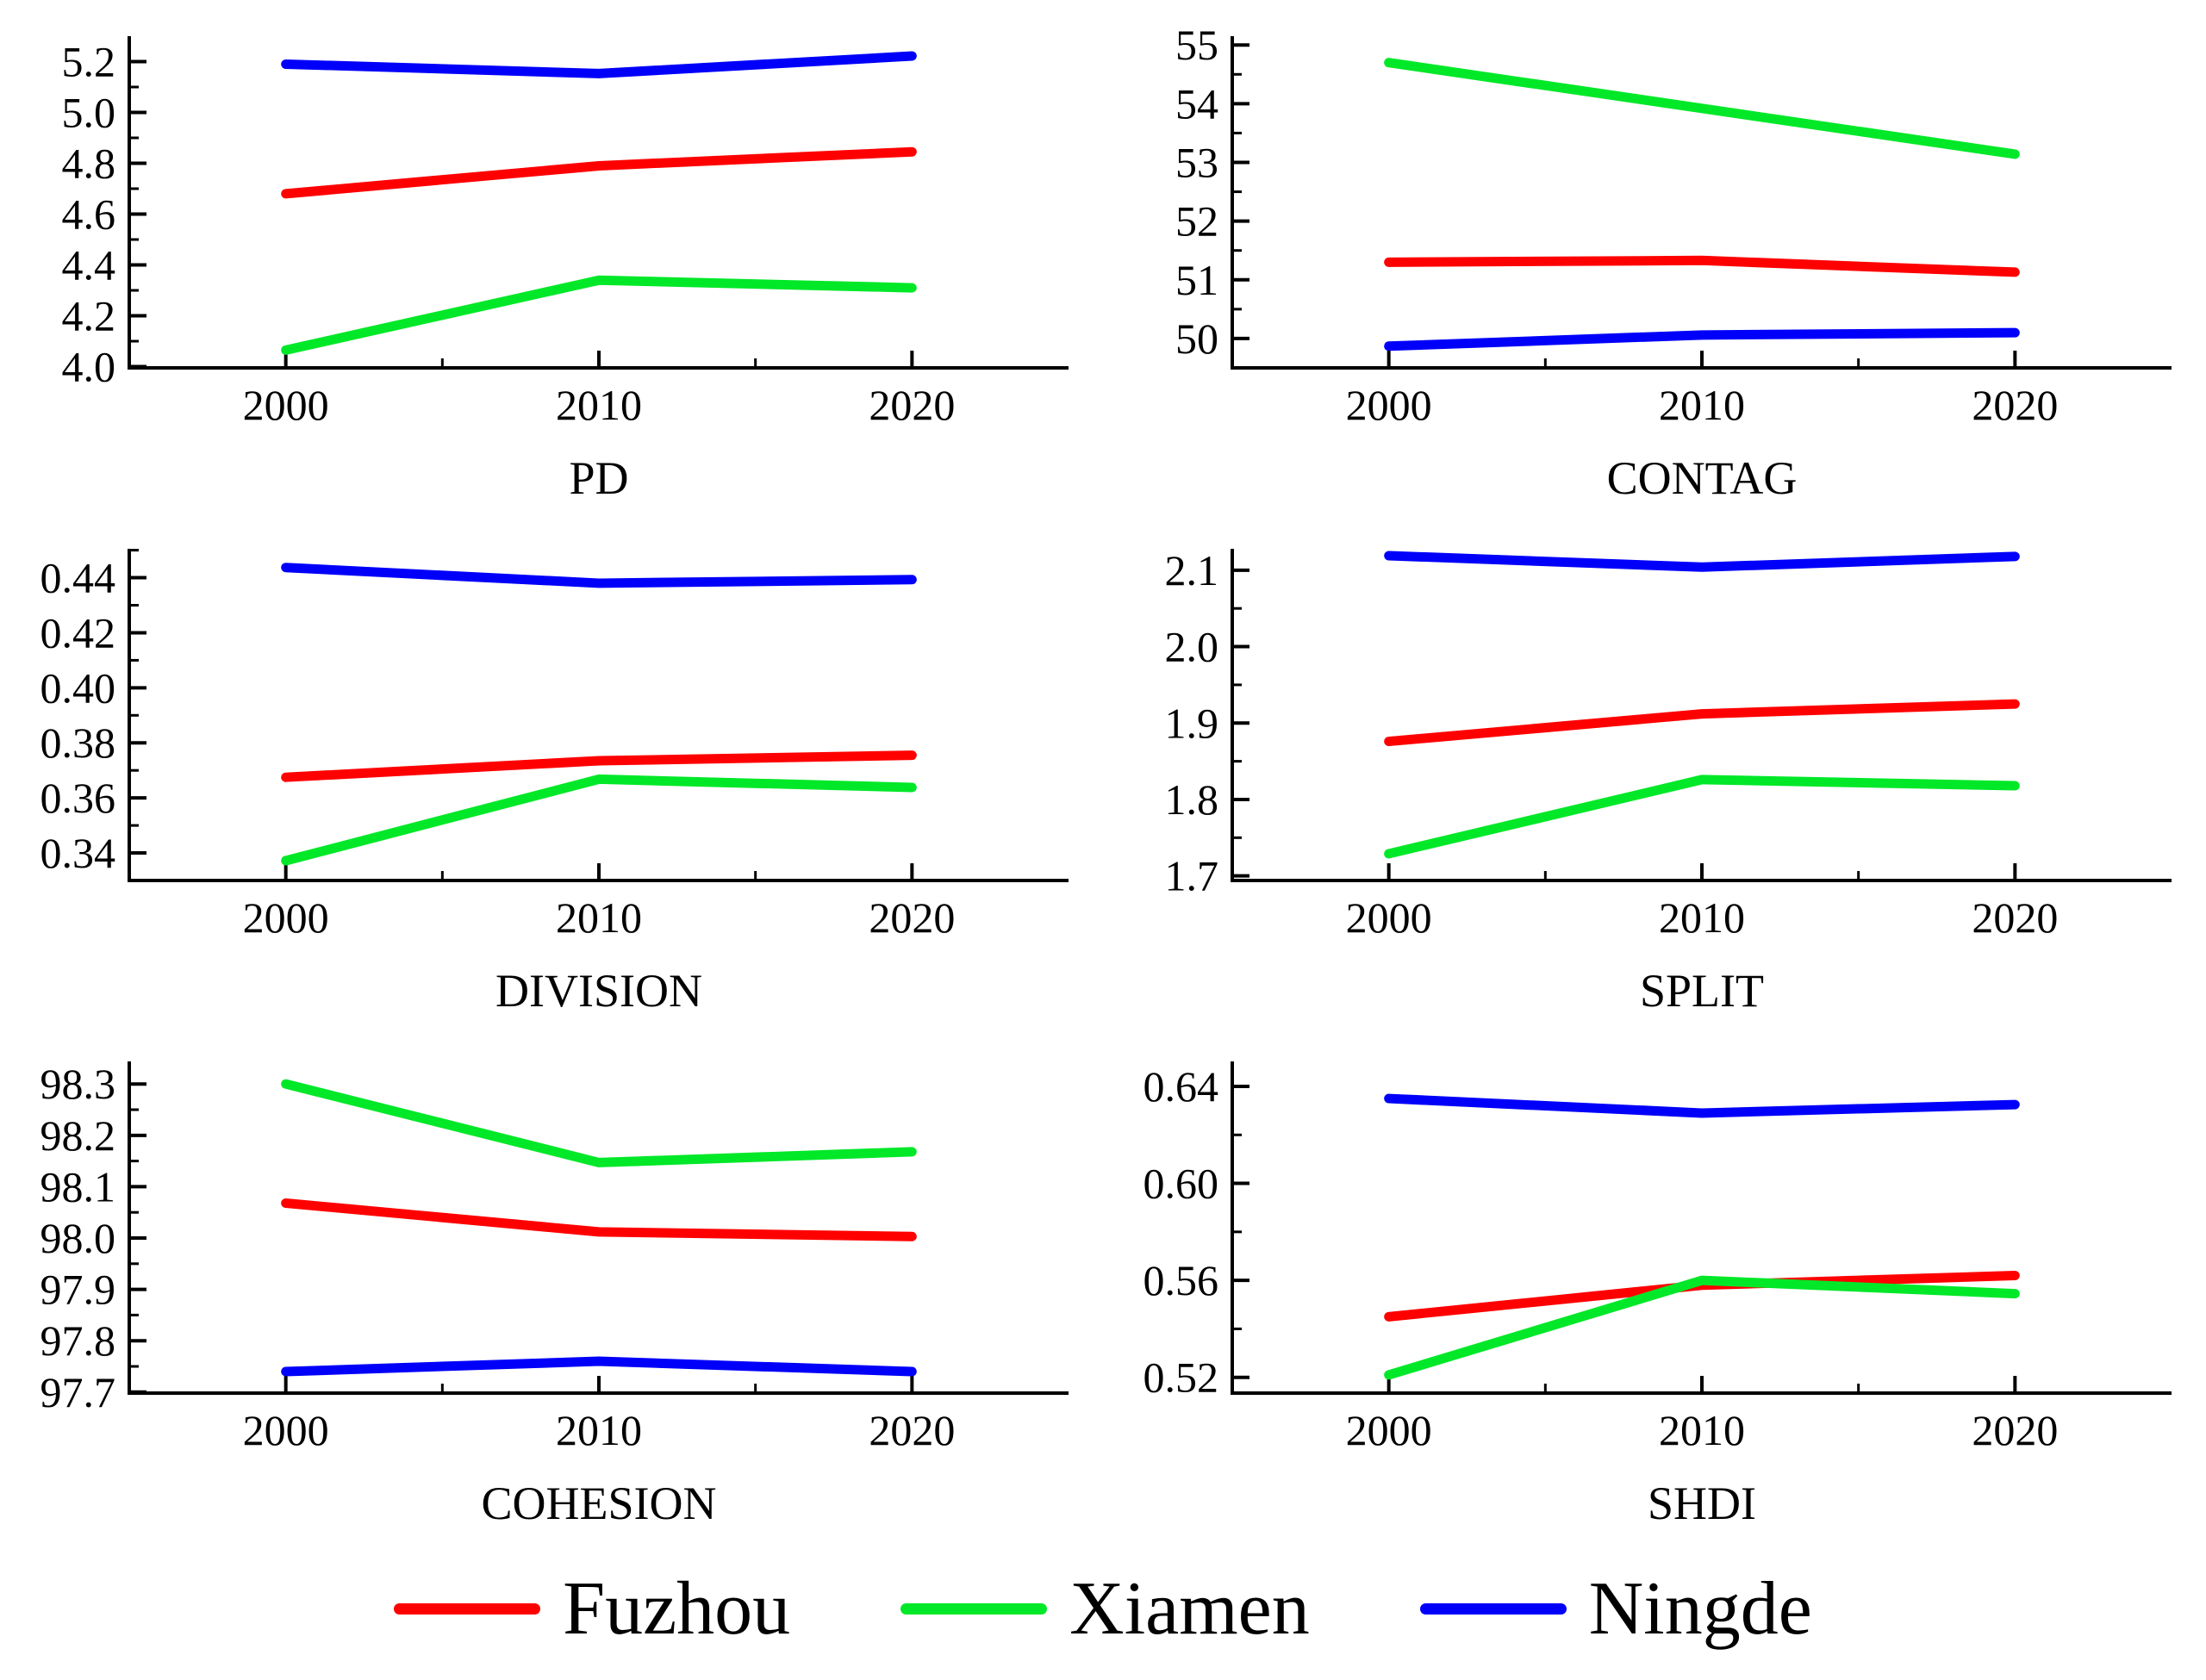 The height and width of the screenshot is (1680, 2206). What do you see at coordinates (78, 798) in the screenshot?
I see `y-tick-label: 0.36` at bounding box center [78, 798].